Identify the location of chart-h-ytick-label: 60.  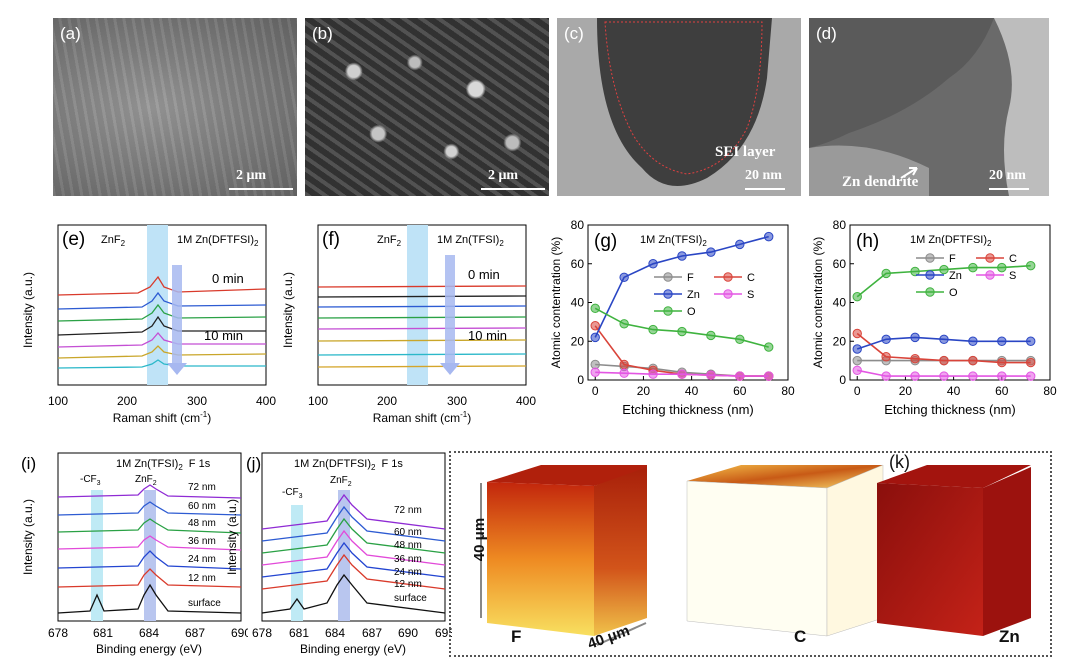
(840, 264).